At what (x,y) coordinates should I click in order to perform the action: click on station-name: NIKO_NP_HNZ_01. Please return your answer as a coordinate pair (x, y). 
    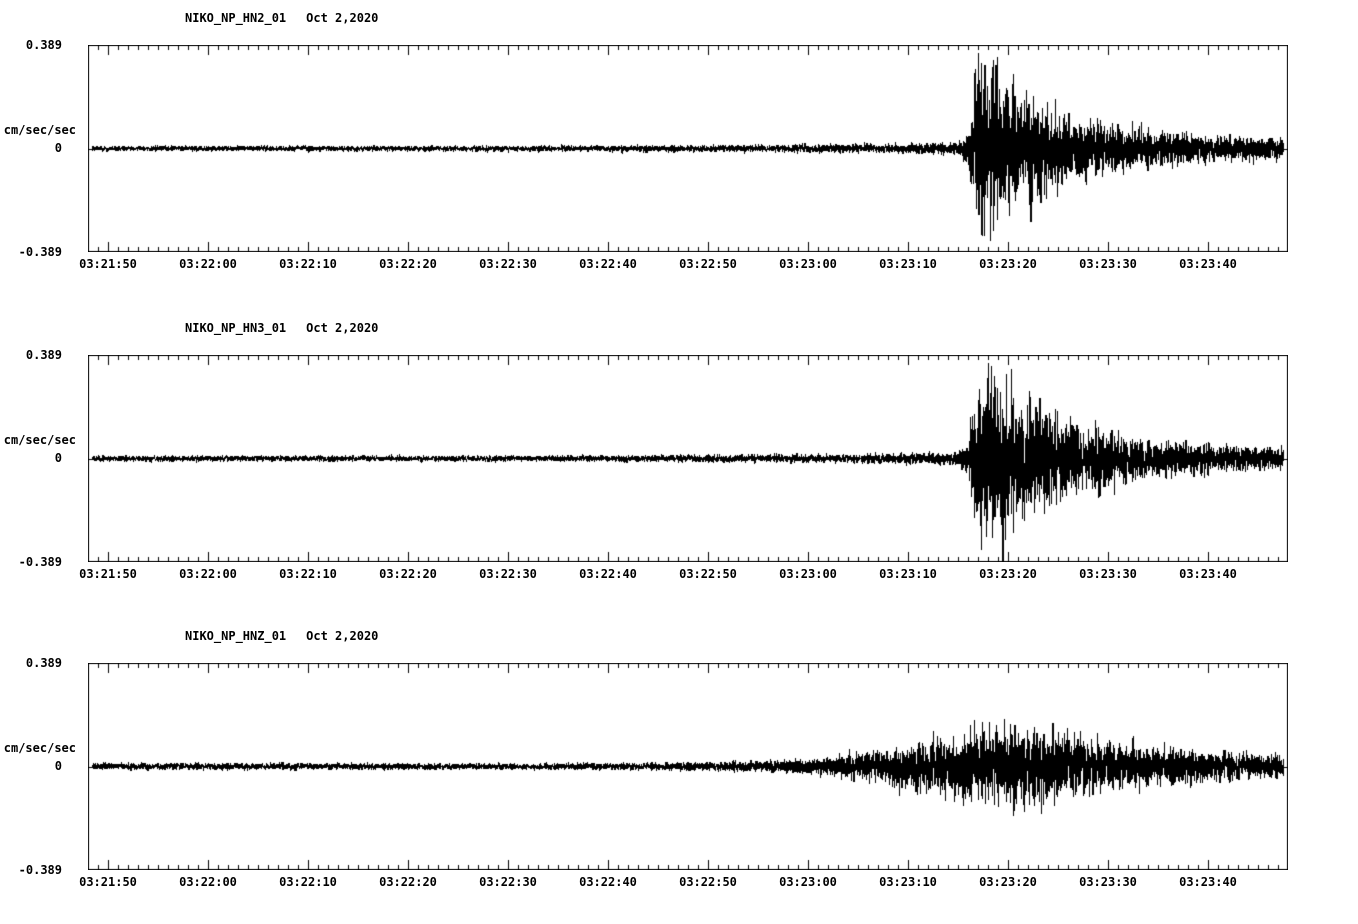
    Looking at the image, I should click on (236, 636).